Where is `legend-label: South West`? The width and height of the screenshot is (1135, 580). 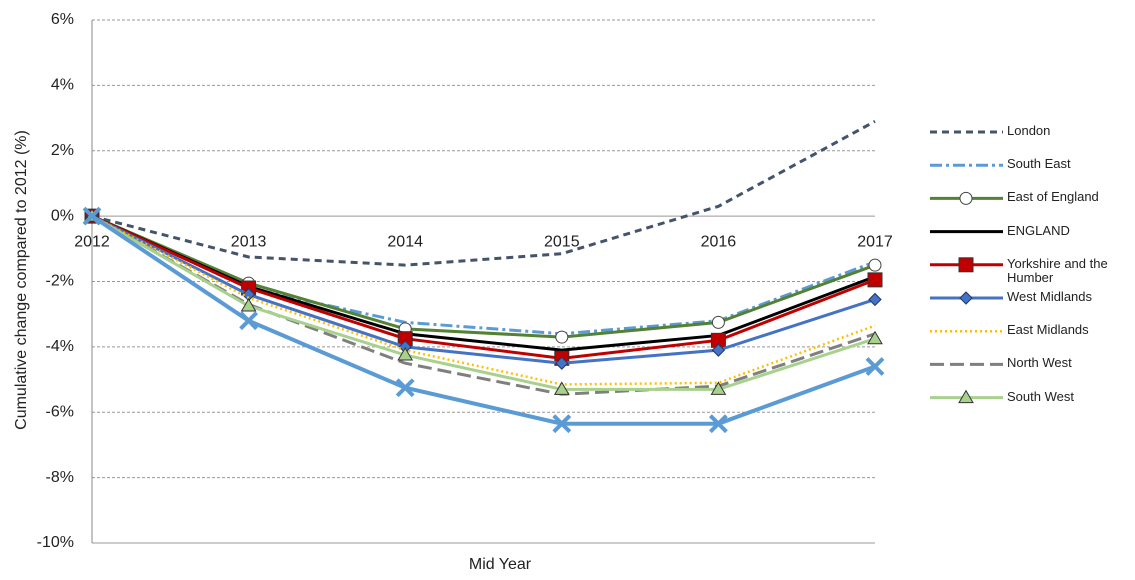 legend-label: South West is located at coordinates (1040, 396).